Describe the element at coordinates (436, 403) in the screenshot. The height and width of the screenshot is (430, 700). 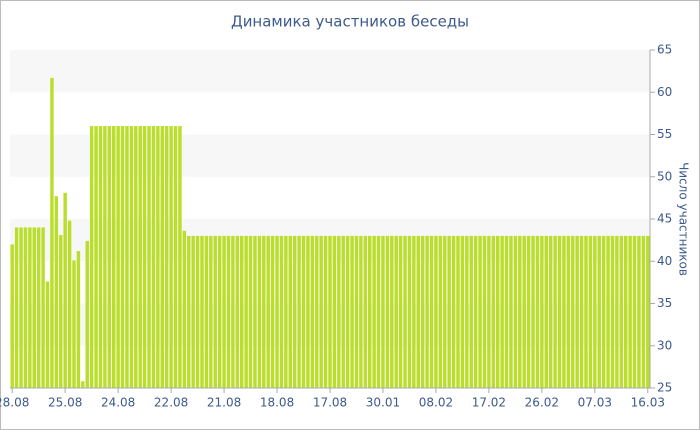
I see `x-tick-label: 08.02` at that location.